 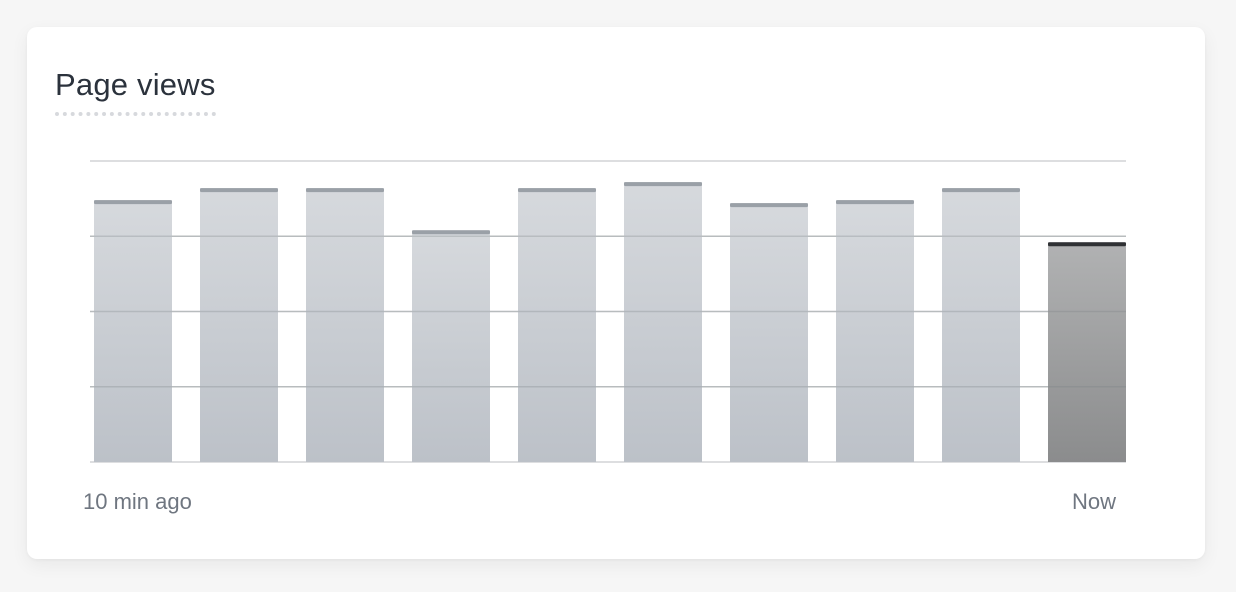 I want to click on x-axis-end-label: Now, so click(x=1093, y=501).